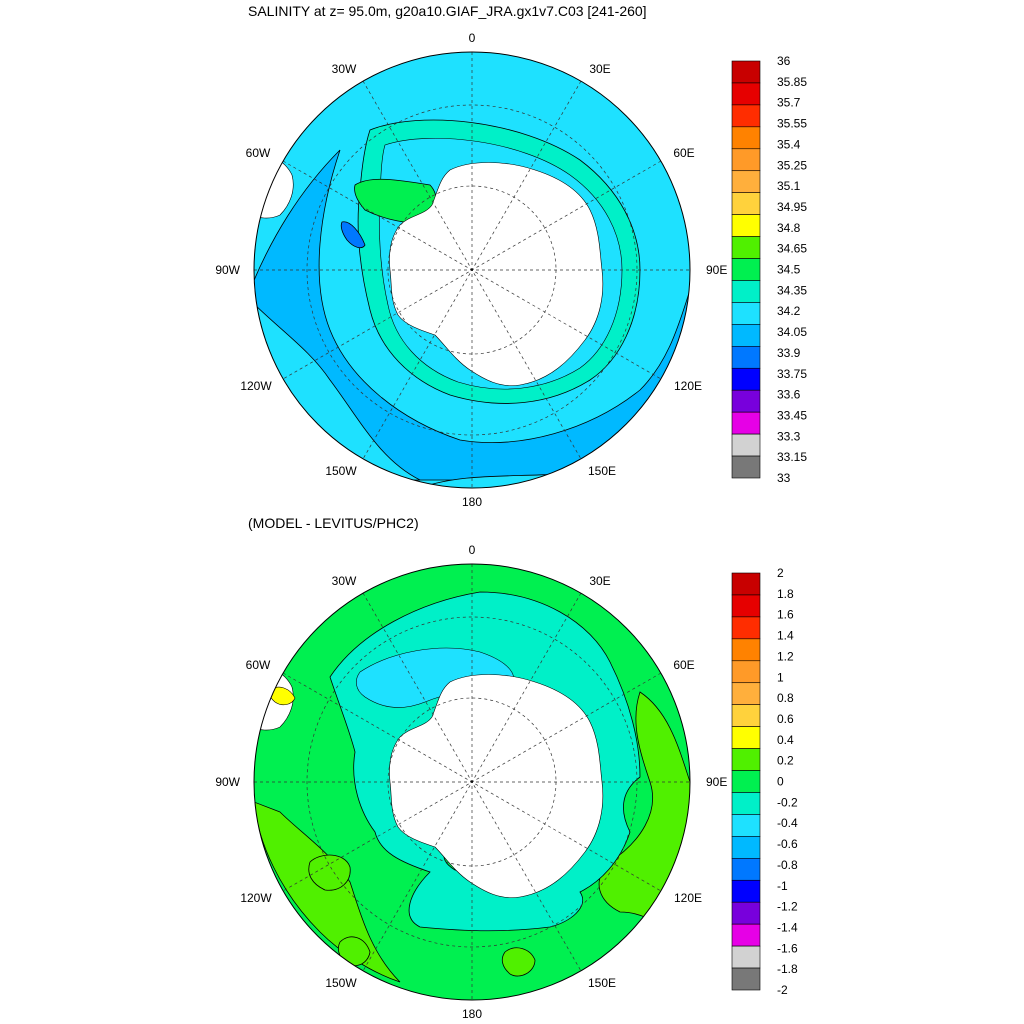  I want to click on colorbar-label: 1.4, so click(785, 636).